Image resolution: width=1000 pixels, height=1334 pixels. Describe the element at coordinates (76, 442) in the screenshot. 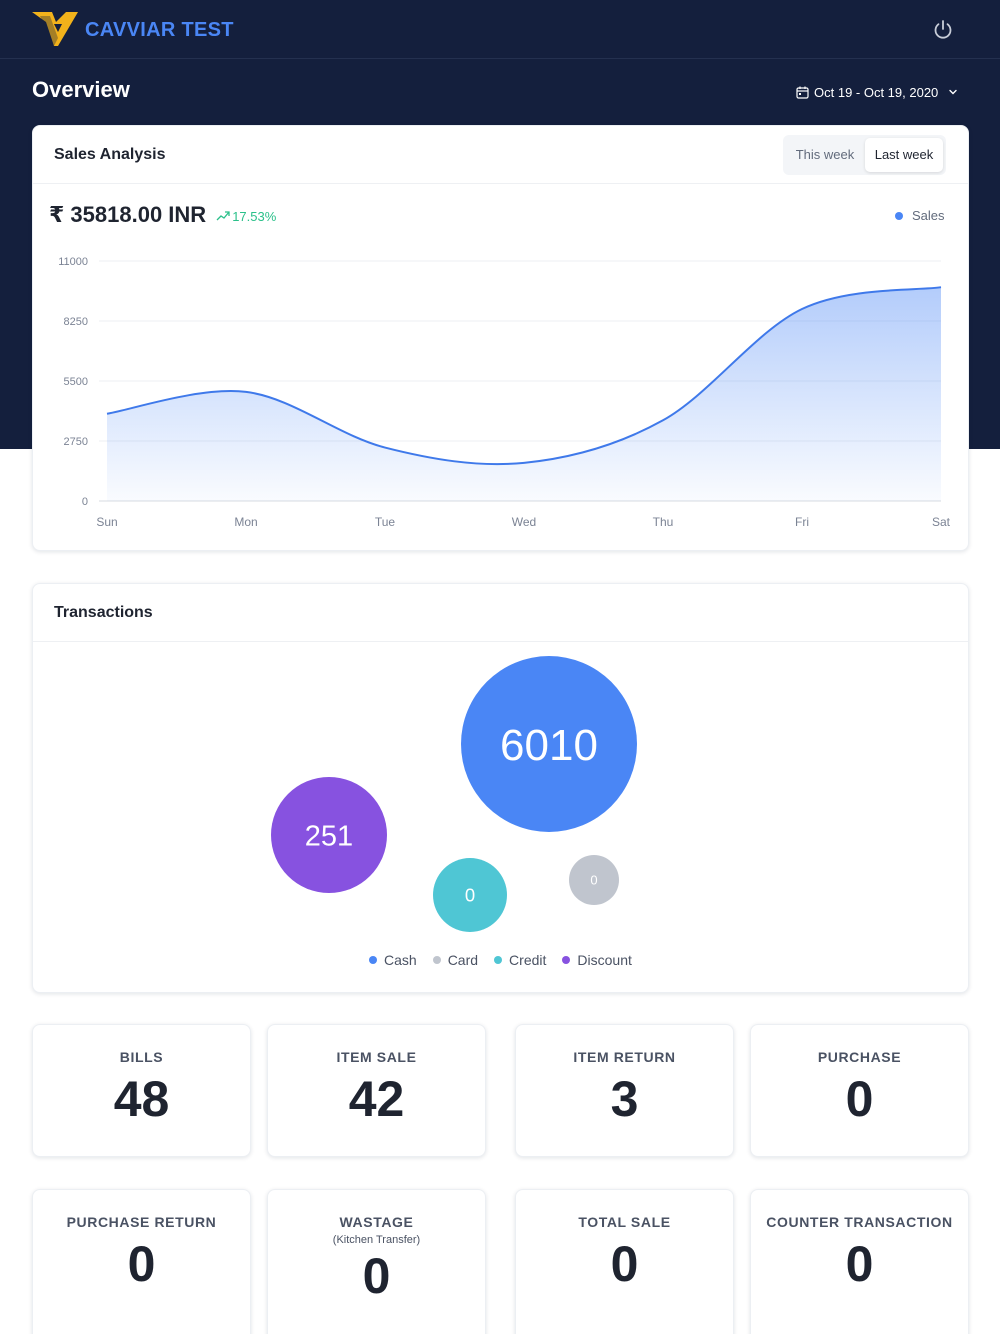

I see `y-tick-label: 2750` at that location.